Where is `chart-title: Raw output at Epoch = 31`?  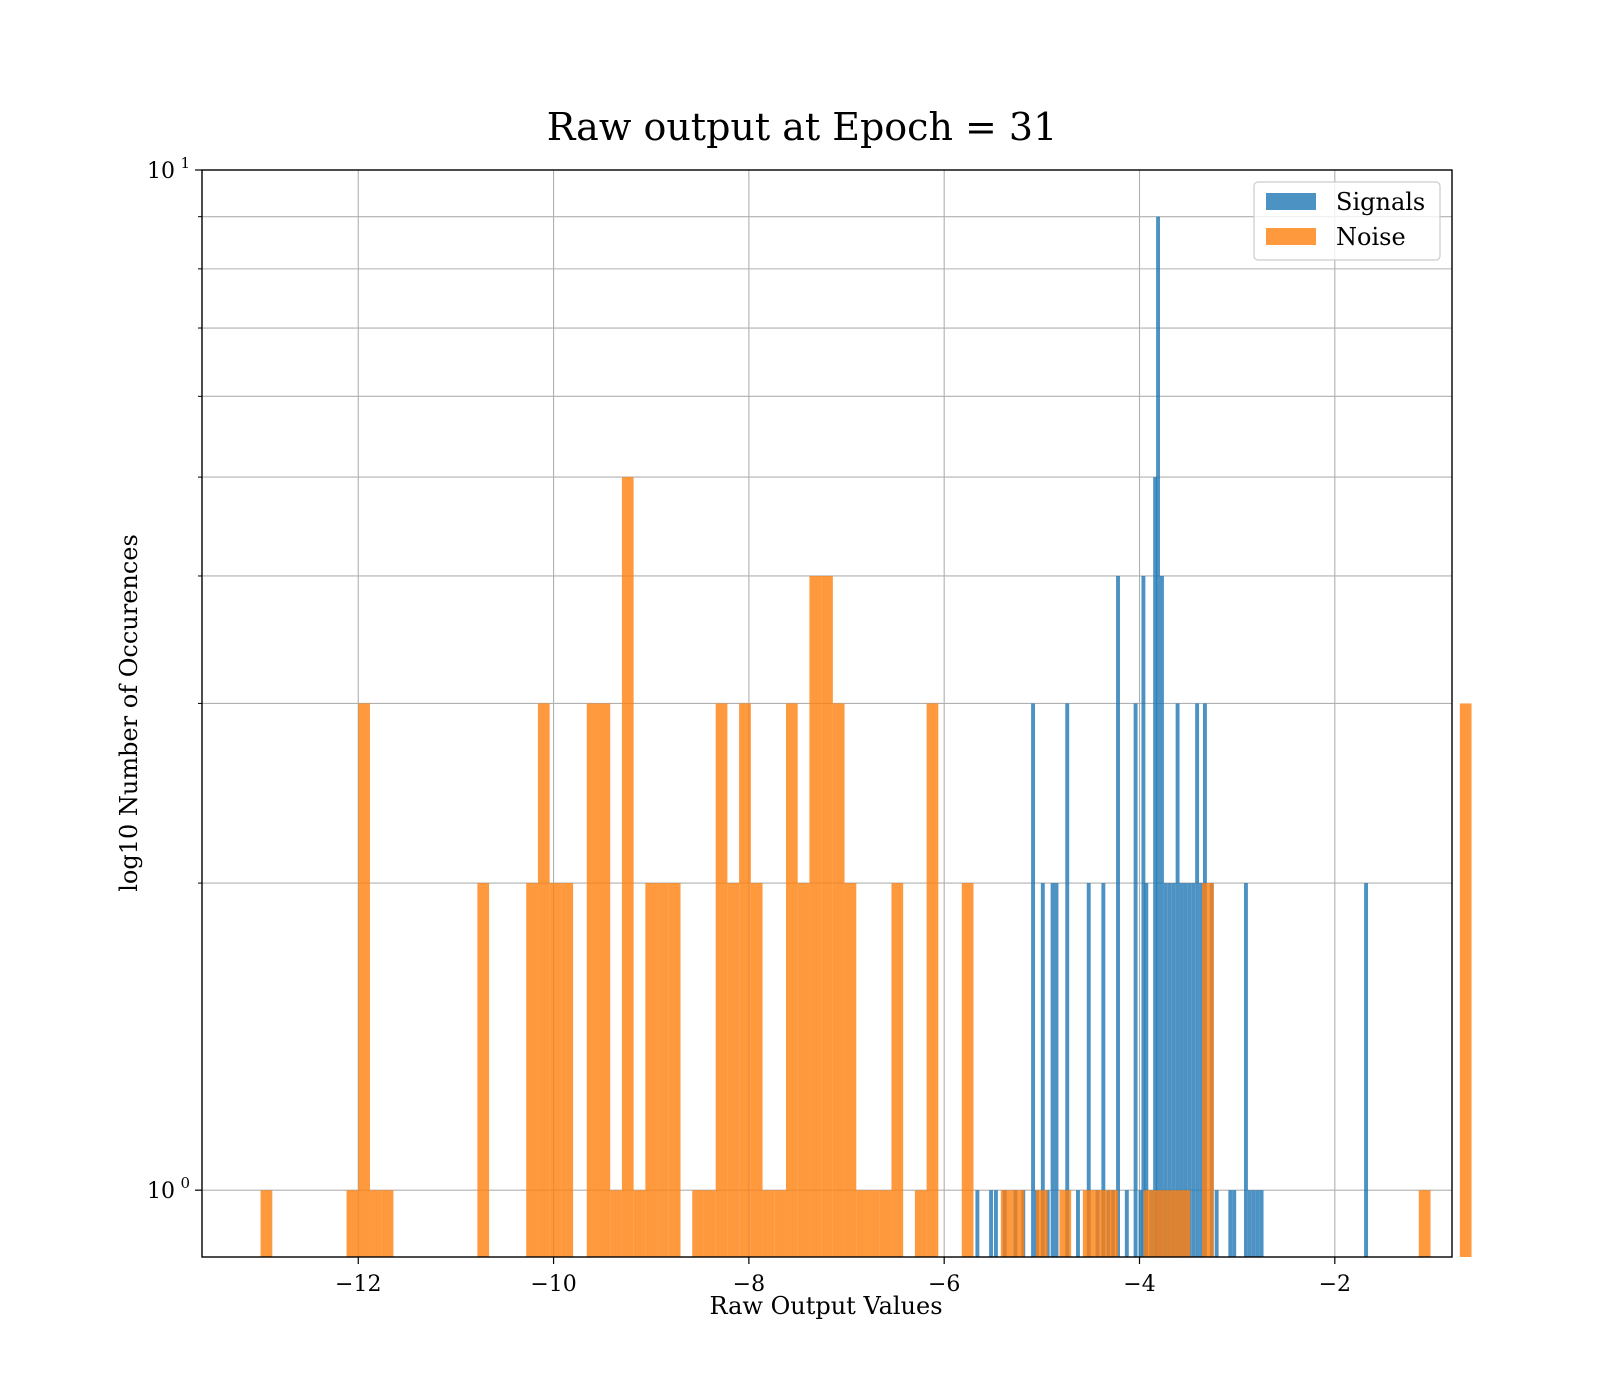
chart-title: Raw output at Epoch = 31 is located at coordinates (802, 127).